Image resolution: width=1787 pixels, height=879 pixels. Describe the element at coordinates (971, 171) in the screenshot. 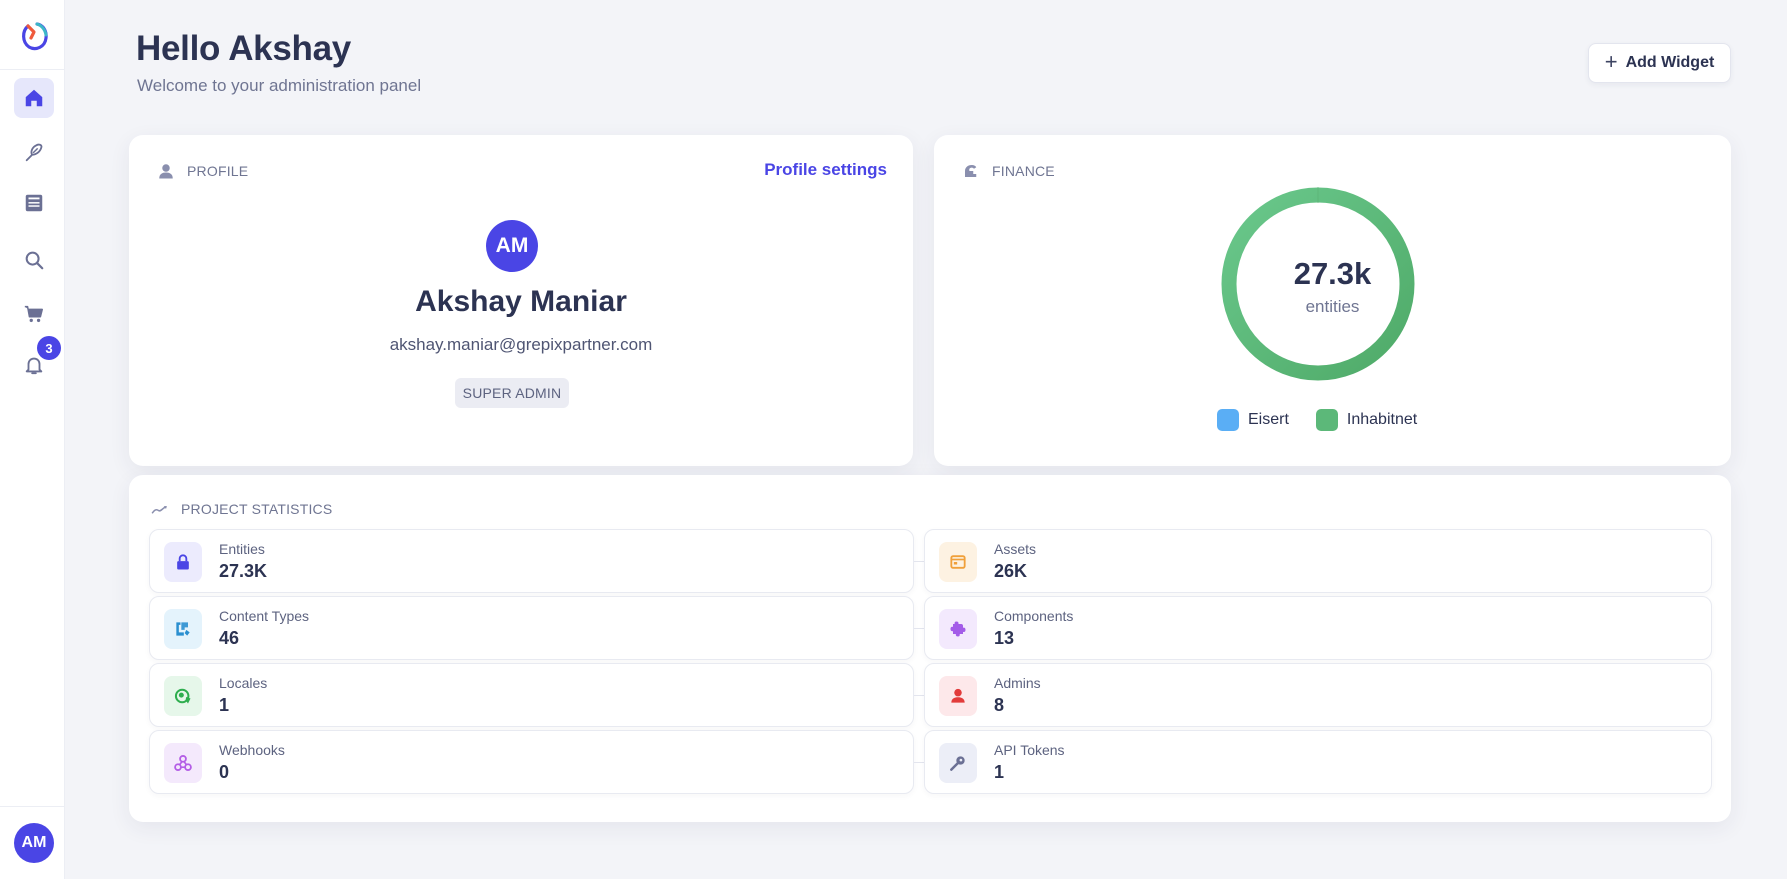

I see `piggy-bank-icon` at that location.